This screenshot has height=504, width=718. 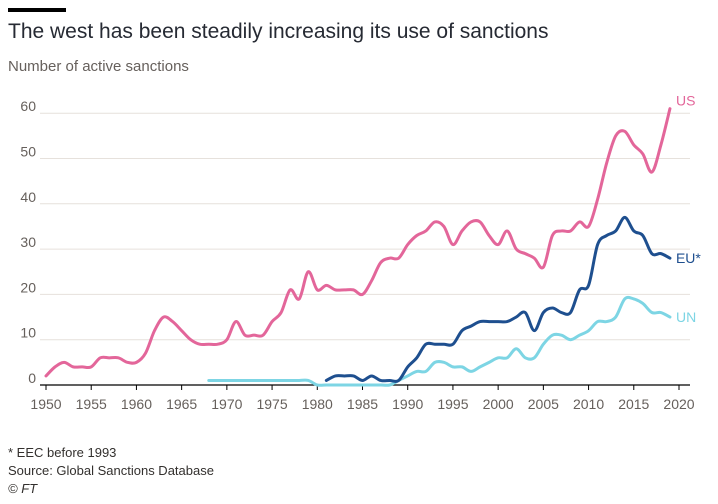 What do you see at coordinates (686, 317) in the screenshot?
I see `series-label-un: UN` at bounding box center [686, 317].